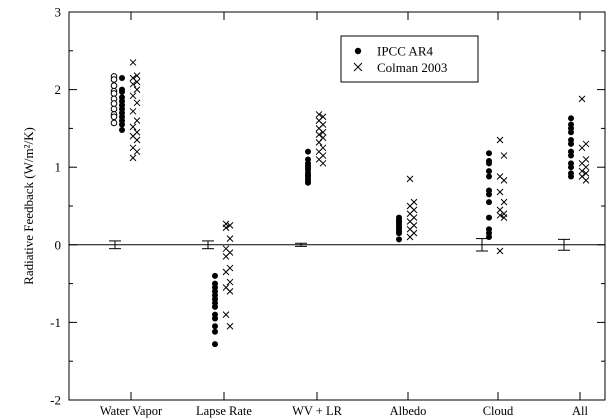  I want to click on legend-label-ipcc-ar4: IPCC AR4, so click(405, 51).